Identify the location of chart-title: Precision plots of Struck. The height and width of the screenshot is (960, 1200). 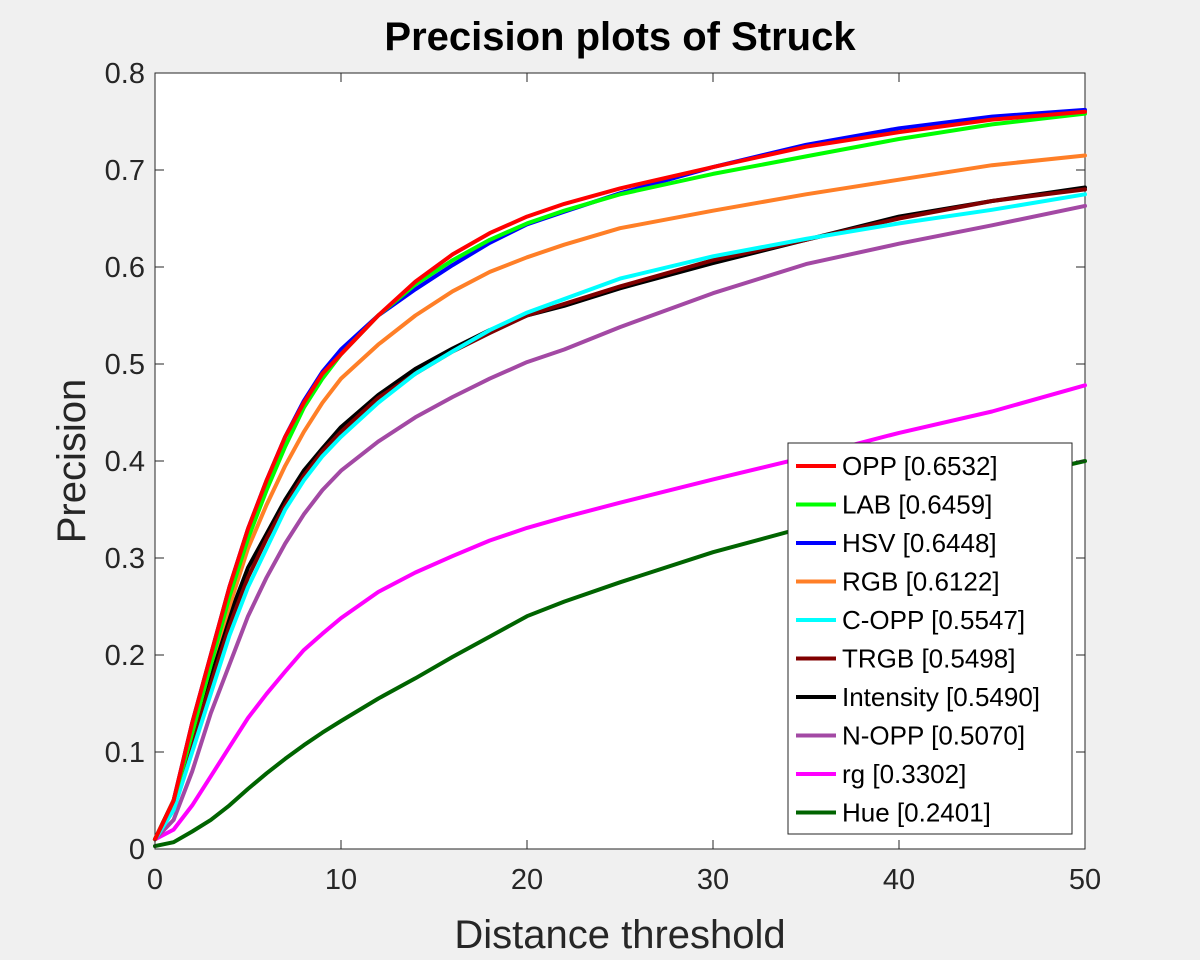
(620, 37).